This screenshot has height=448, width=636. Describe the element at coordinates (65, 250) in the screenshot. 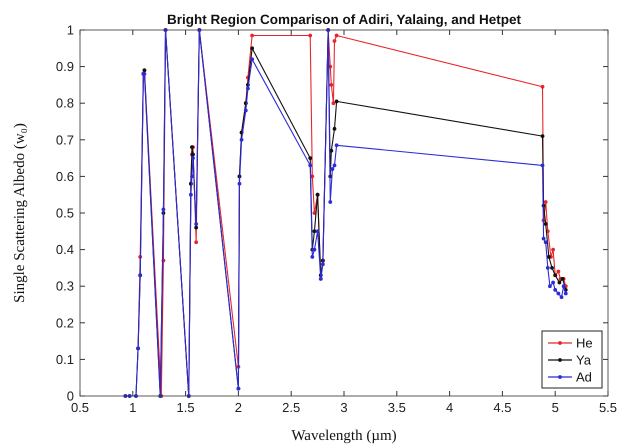

I see `y-tick-label: 0.4` at that location.